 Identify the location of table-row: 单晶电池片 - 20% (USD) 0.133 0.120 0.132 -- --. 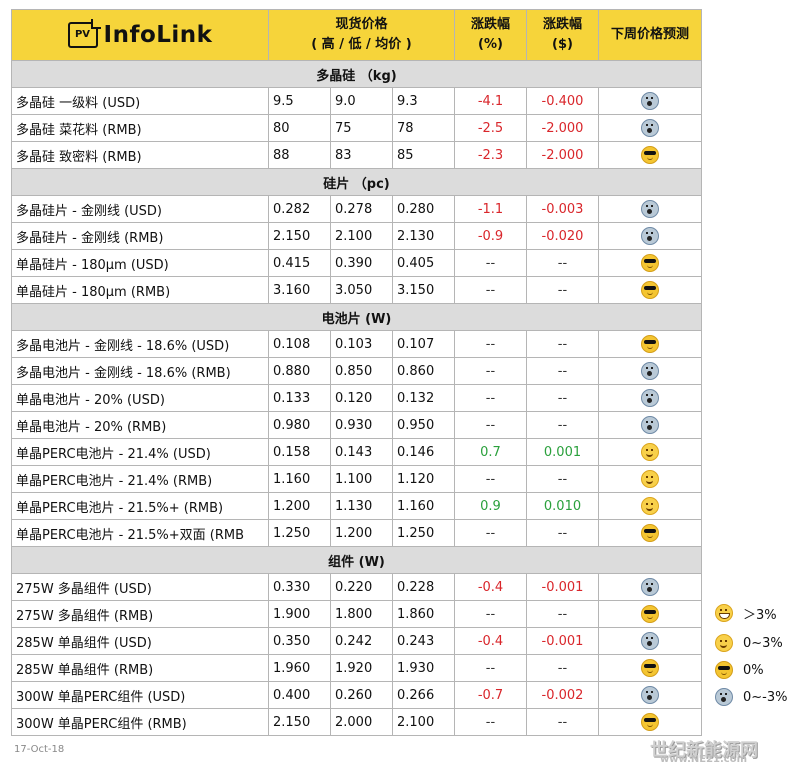
(356, 398).